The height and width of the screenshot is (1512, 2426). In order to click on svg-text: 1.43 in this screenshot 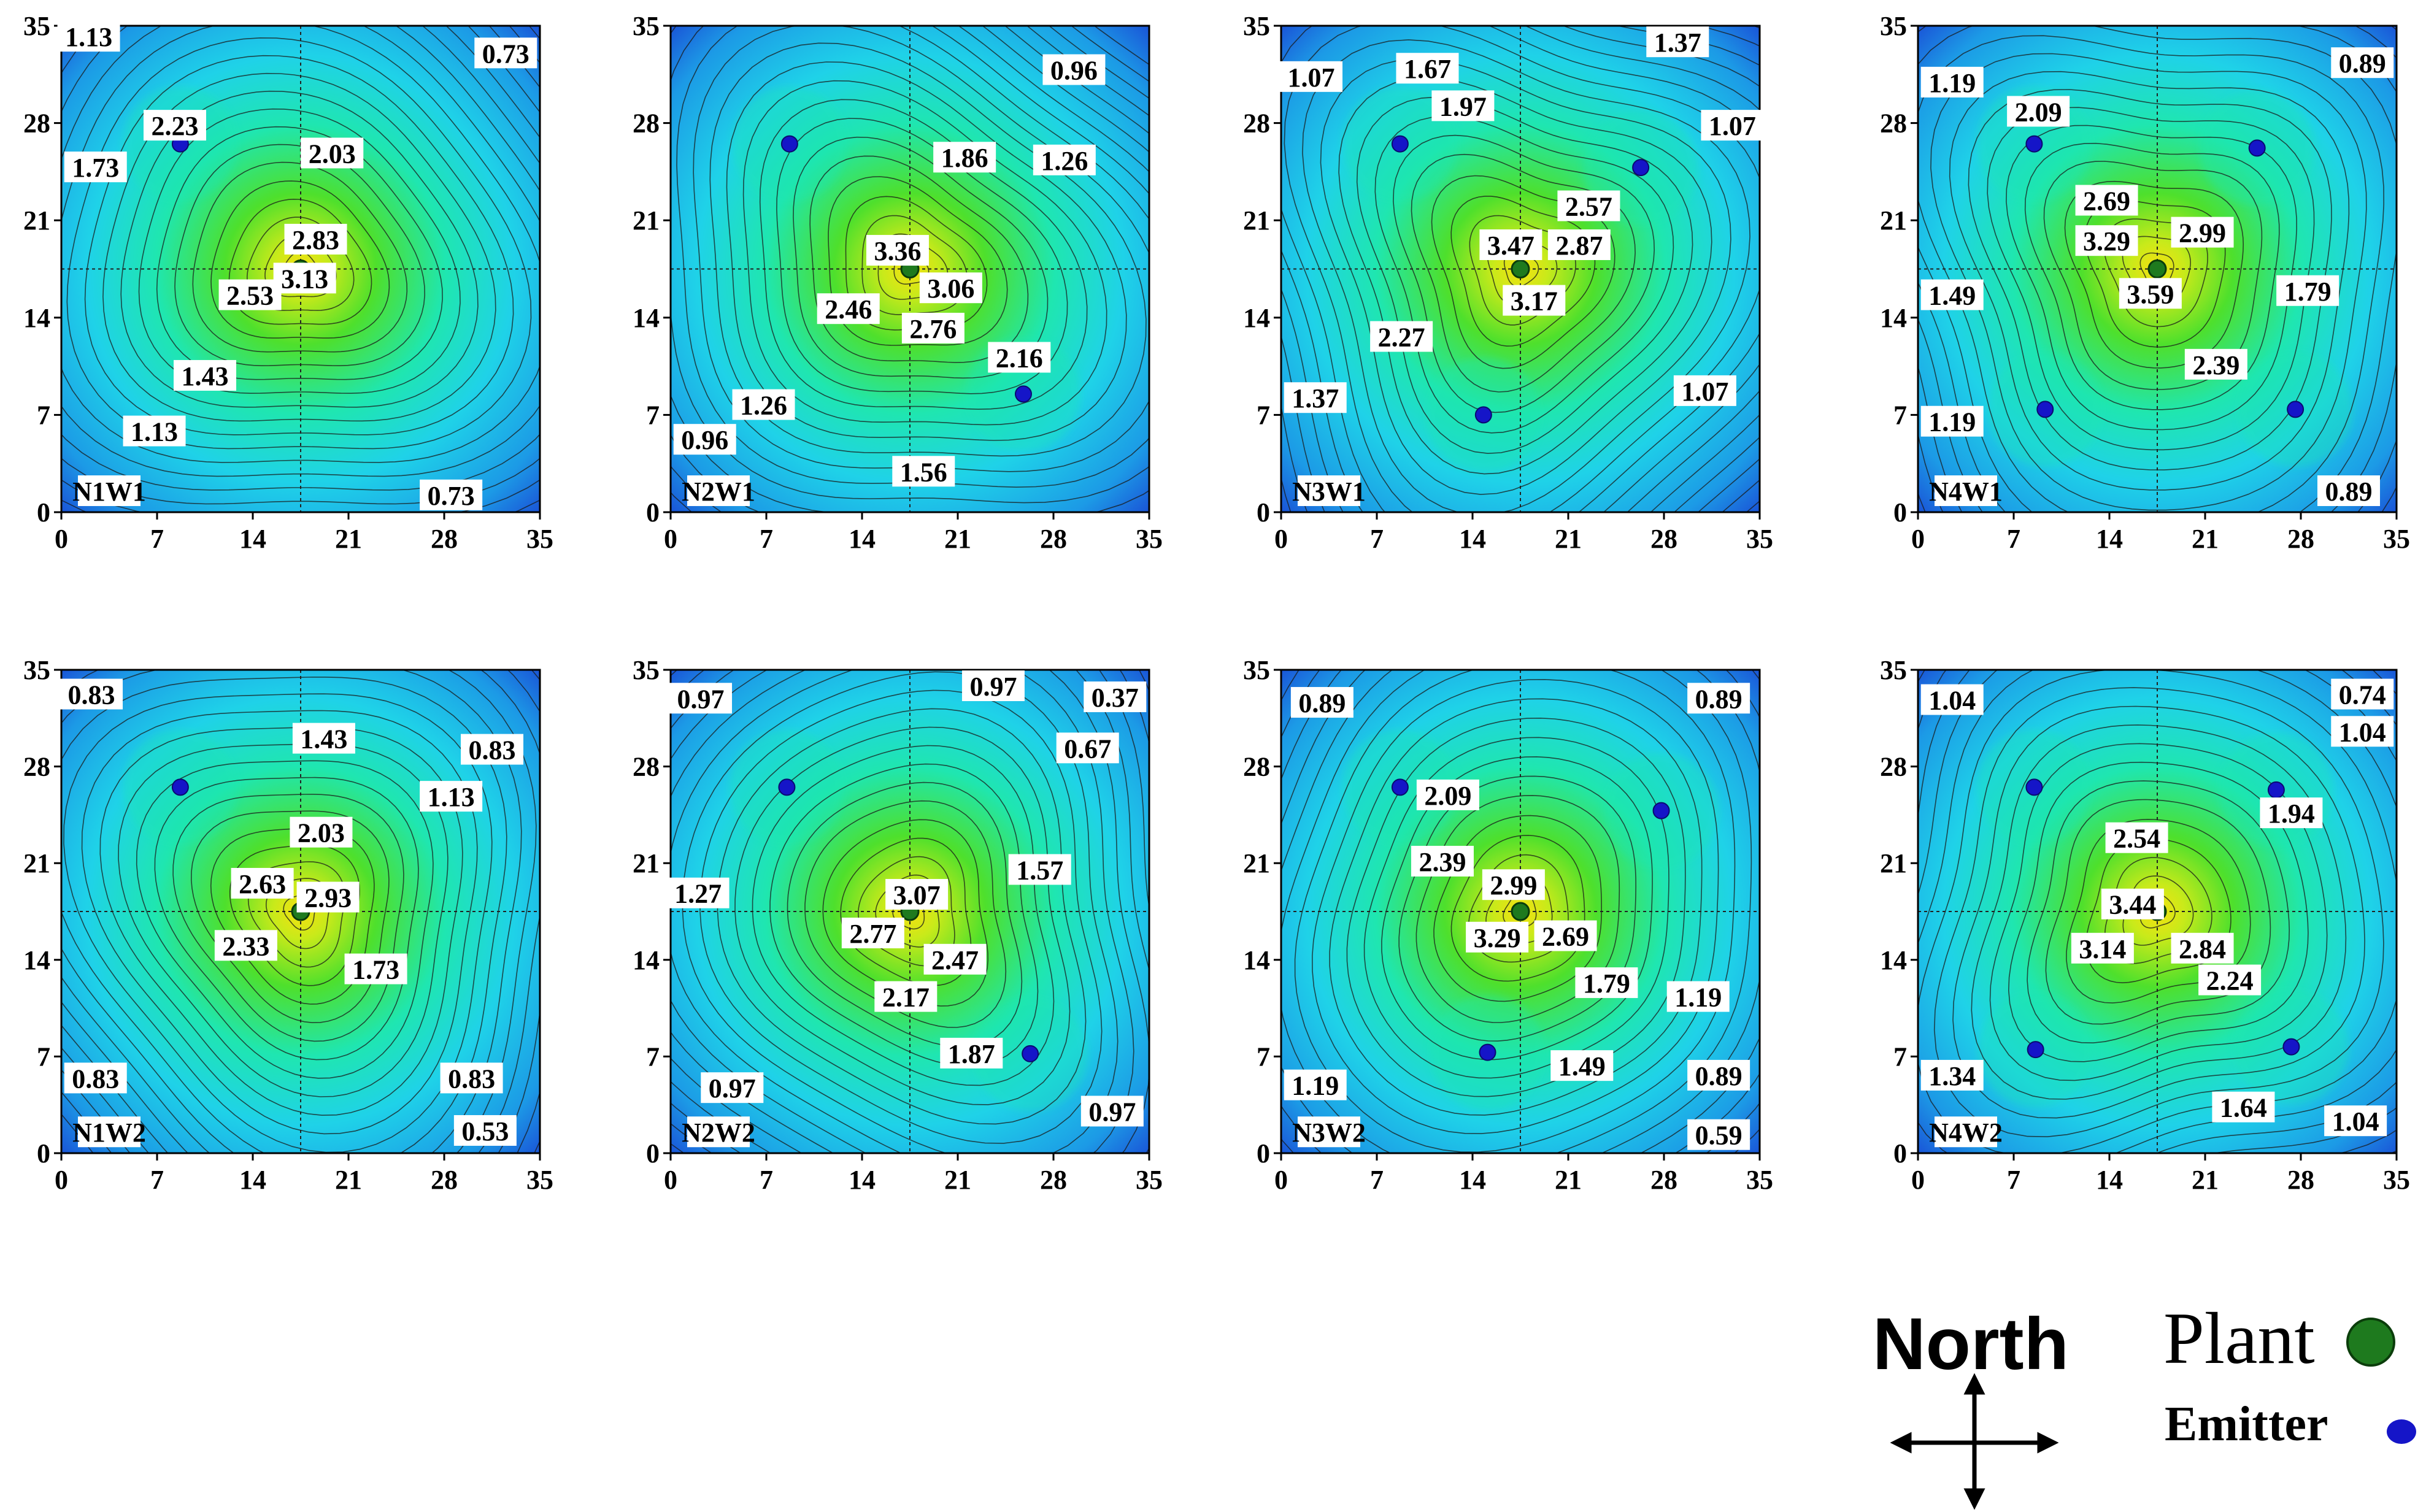, I will do `click(206, 376)`.